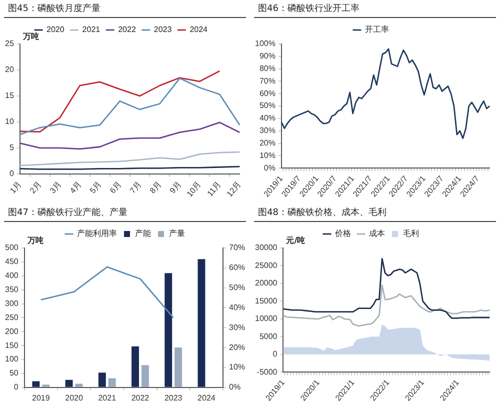 The height and width of the screenshot is (409, 500). What do you see at coordinates (237, 287) in the screenshot?
I see `y2-tick-label: 50%` at bounding box center [237, 287].